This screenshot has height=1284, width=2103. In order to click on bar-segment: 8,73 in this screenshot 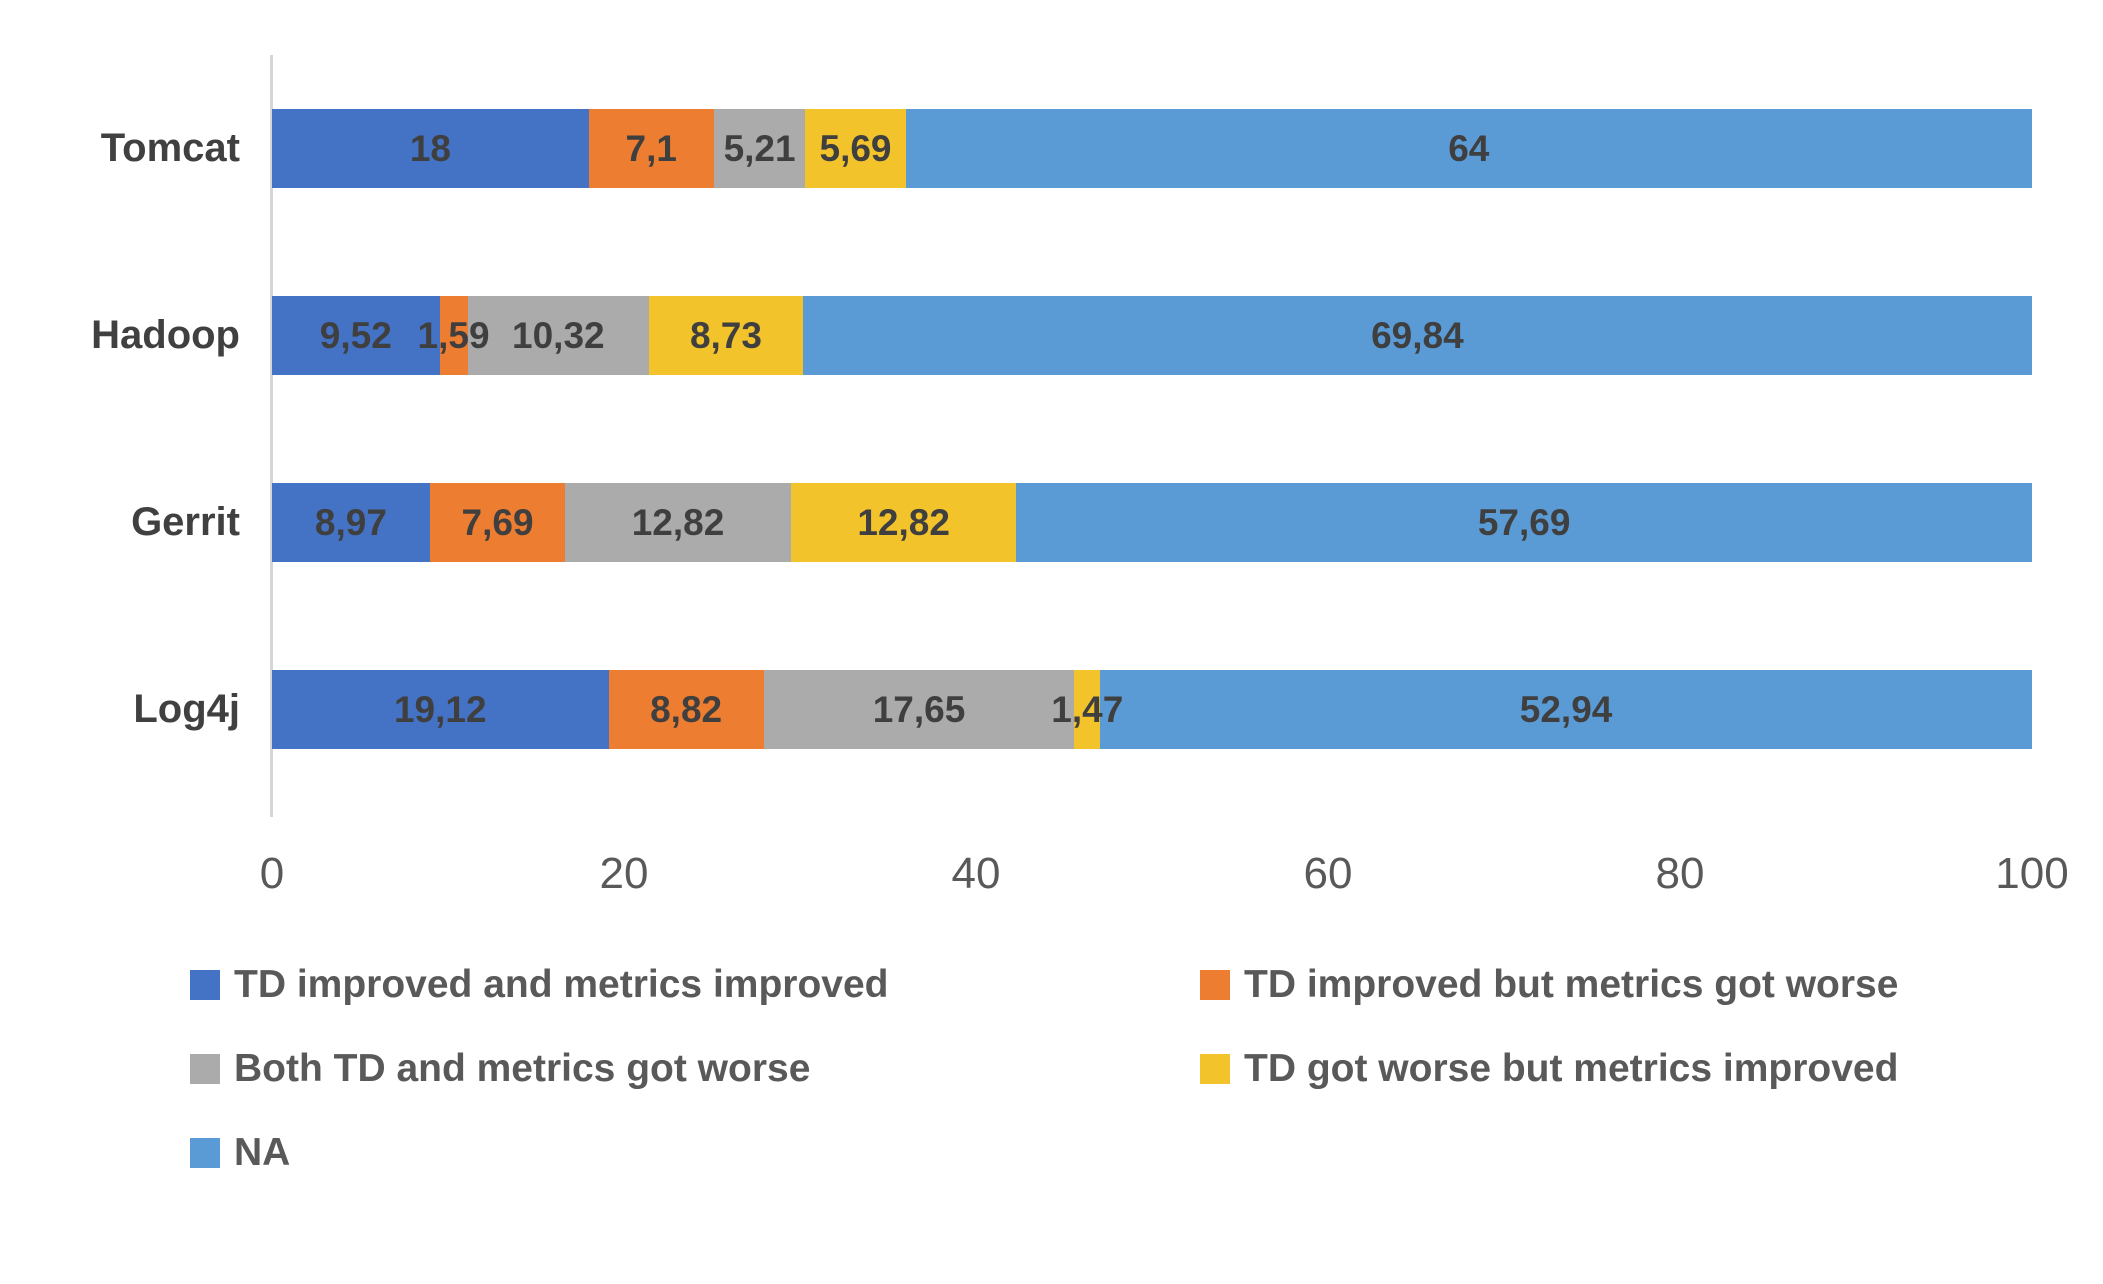, I will do `click(726, 335)`.